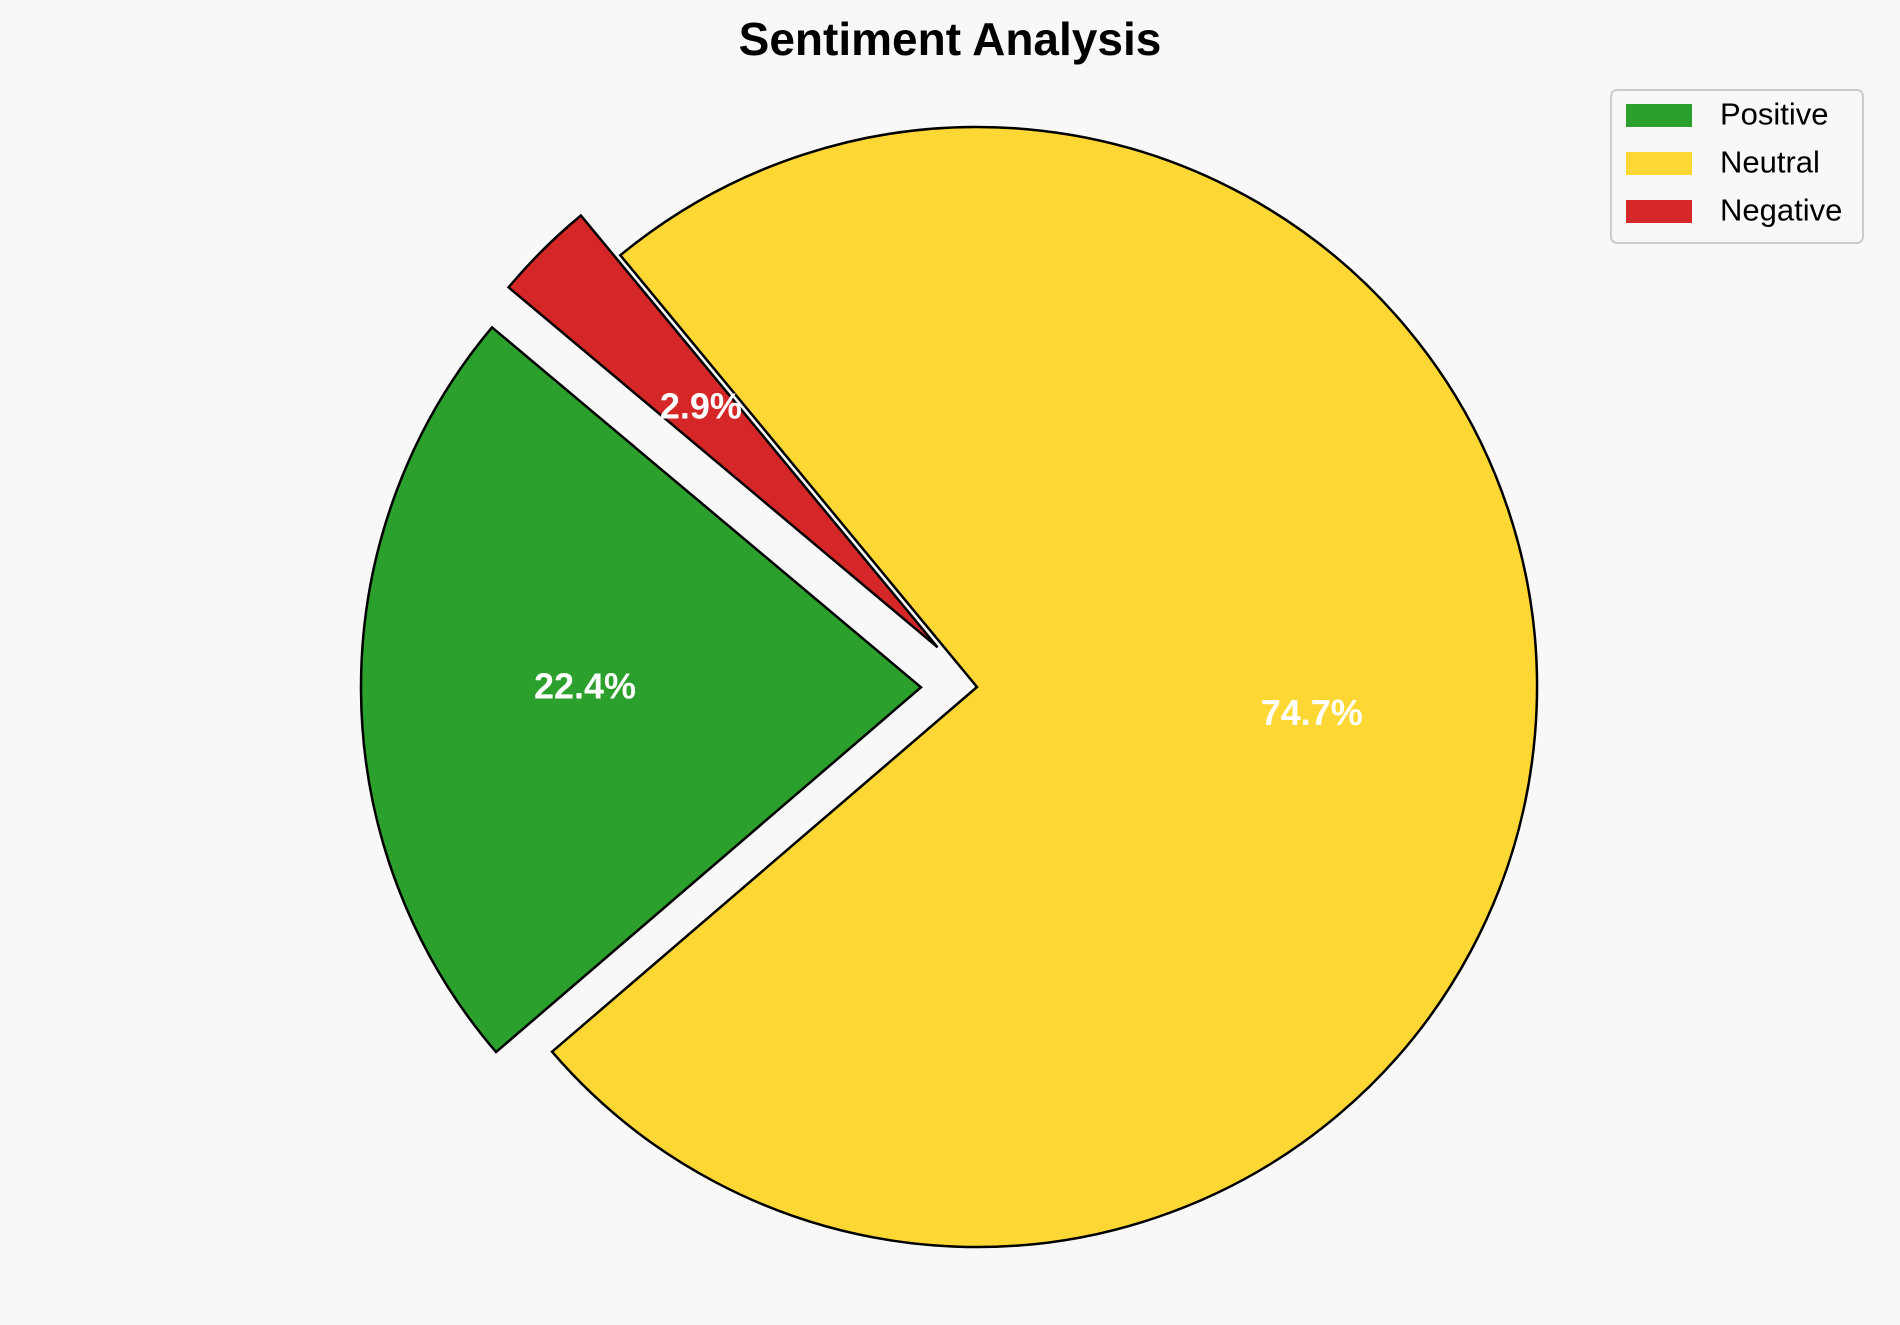 This screenshot has height=1325, width=1900. Describe the element at coordinates (722, 431) in the screenshot. I see `pie-slice-negative` at that location.